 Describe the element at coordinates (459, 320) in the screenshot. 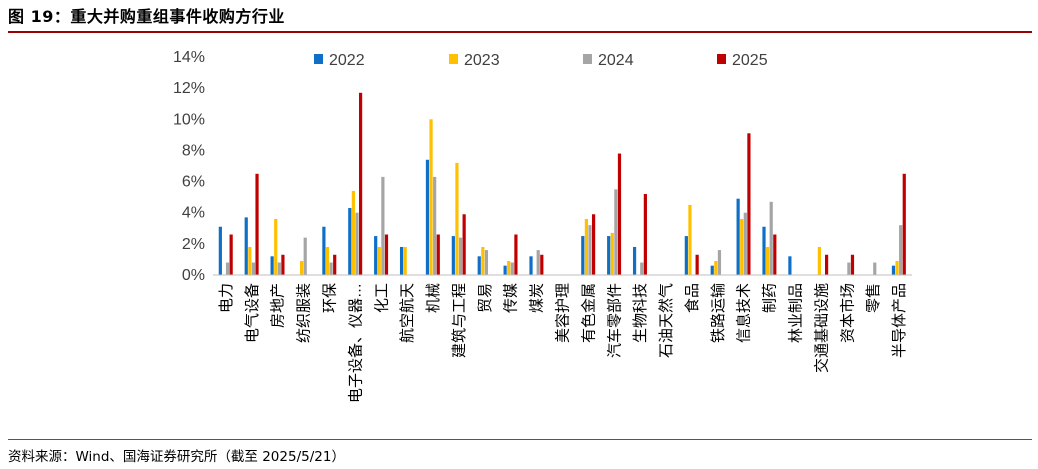

I see `x-tick-label: 建筑与工程` at that location.